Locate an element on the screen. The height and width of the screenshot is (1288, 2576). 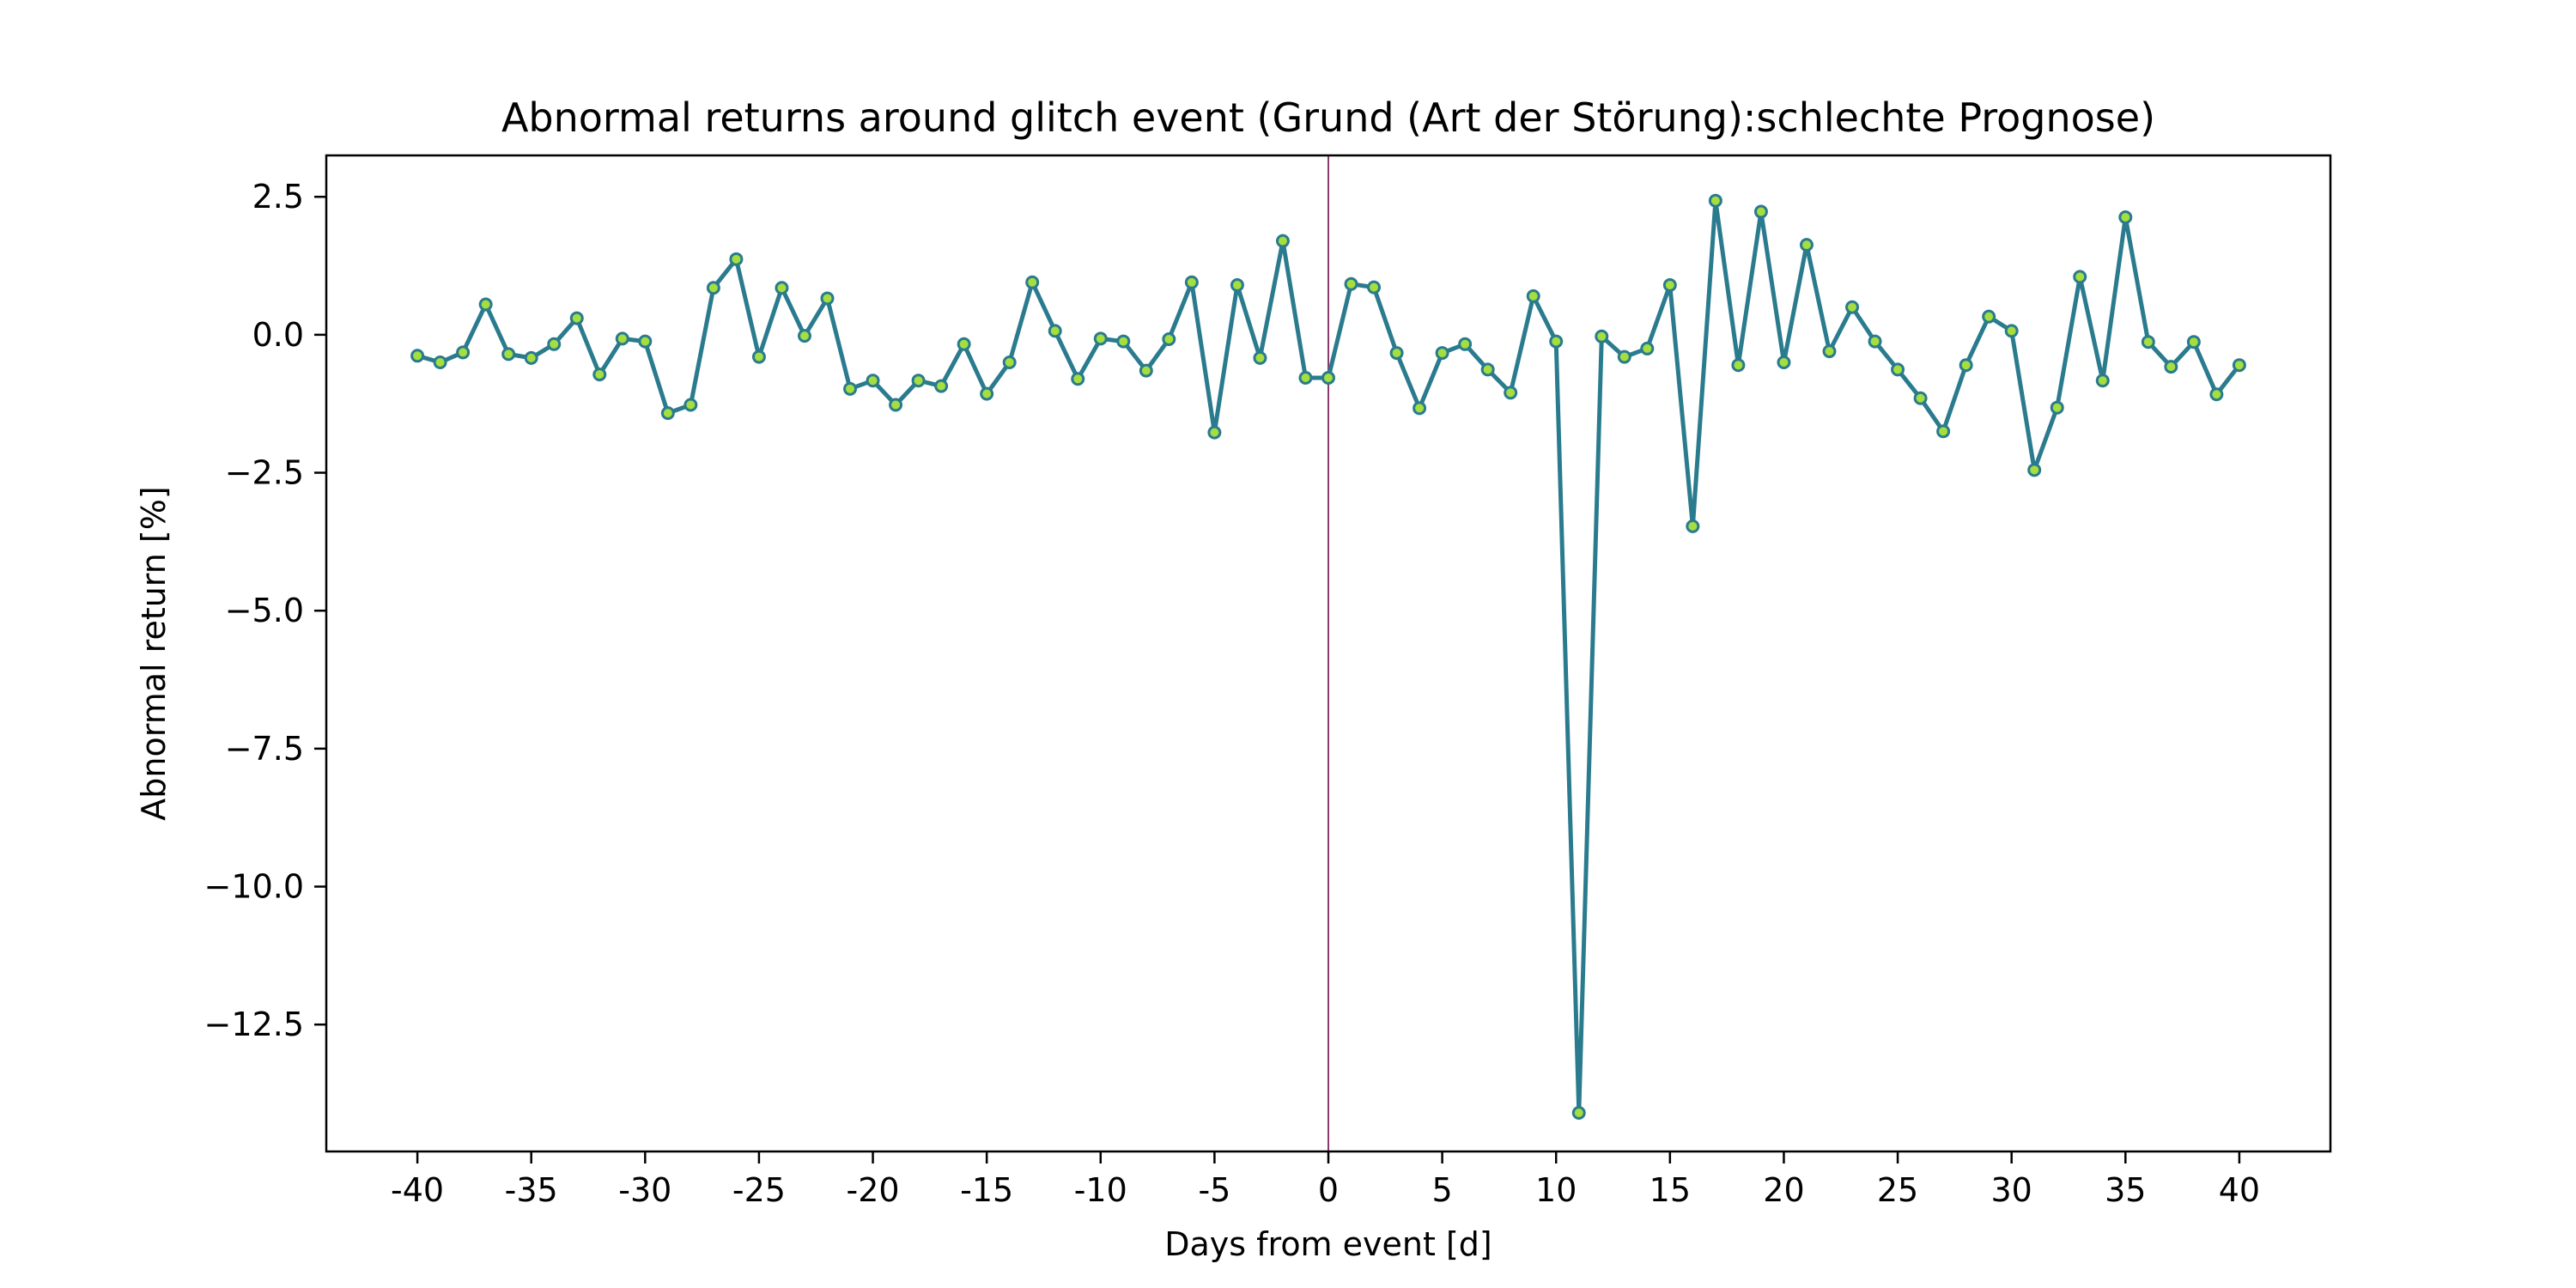
x-tick-label: -10 is located at coordinates (1100, 1190).